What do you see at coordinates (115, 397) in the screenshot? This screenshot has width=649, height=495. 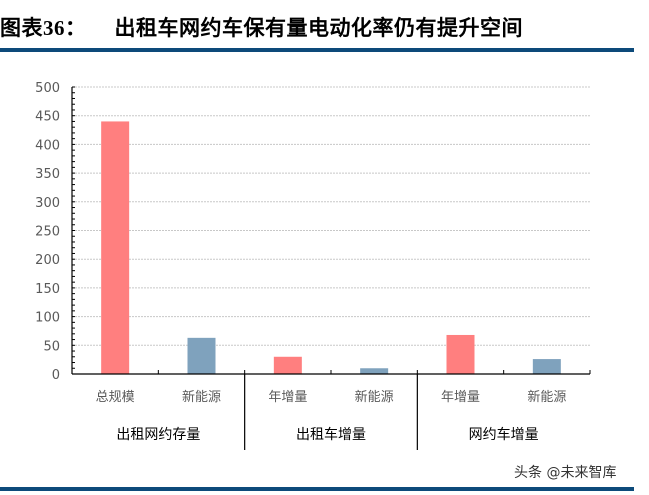 I see `x-category-label: 总规模` at bounding box center [115, 397].